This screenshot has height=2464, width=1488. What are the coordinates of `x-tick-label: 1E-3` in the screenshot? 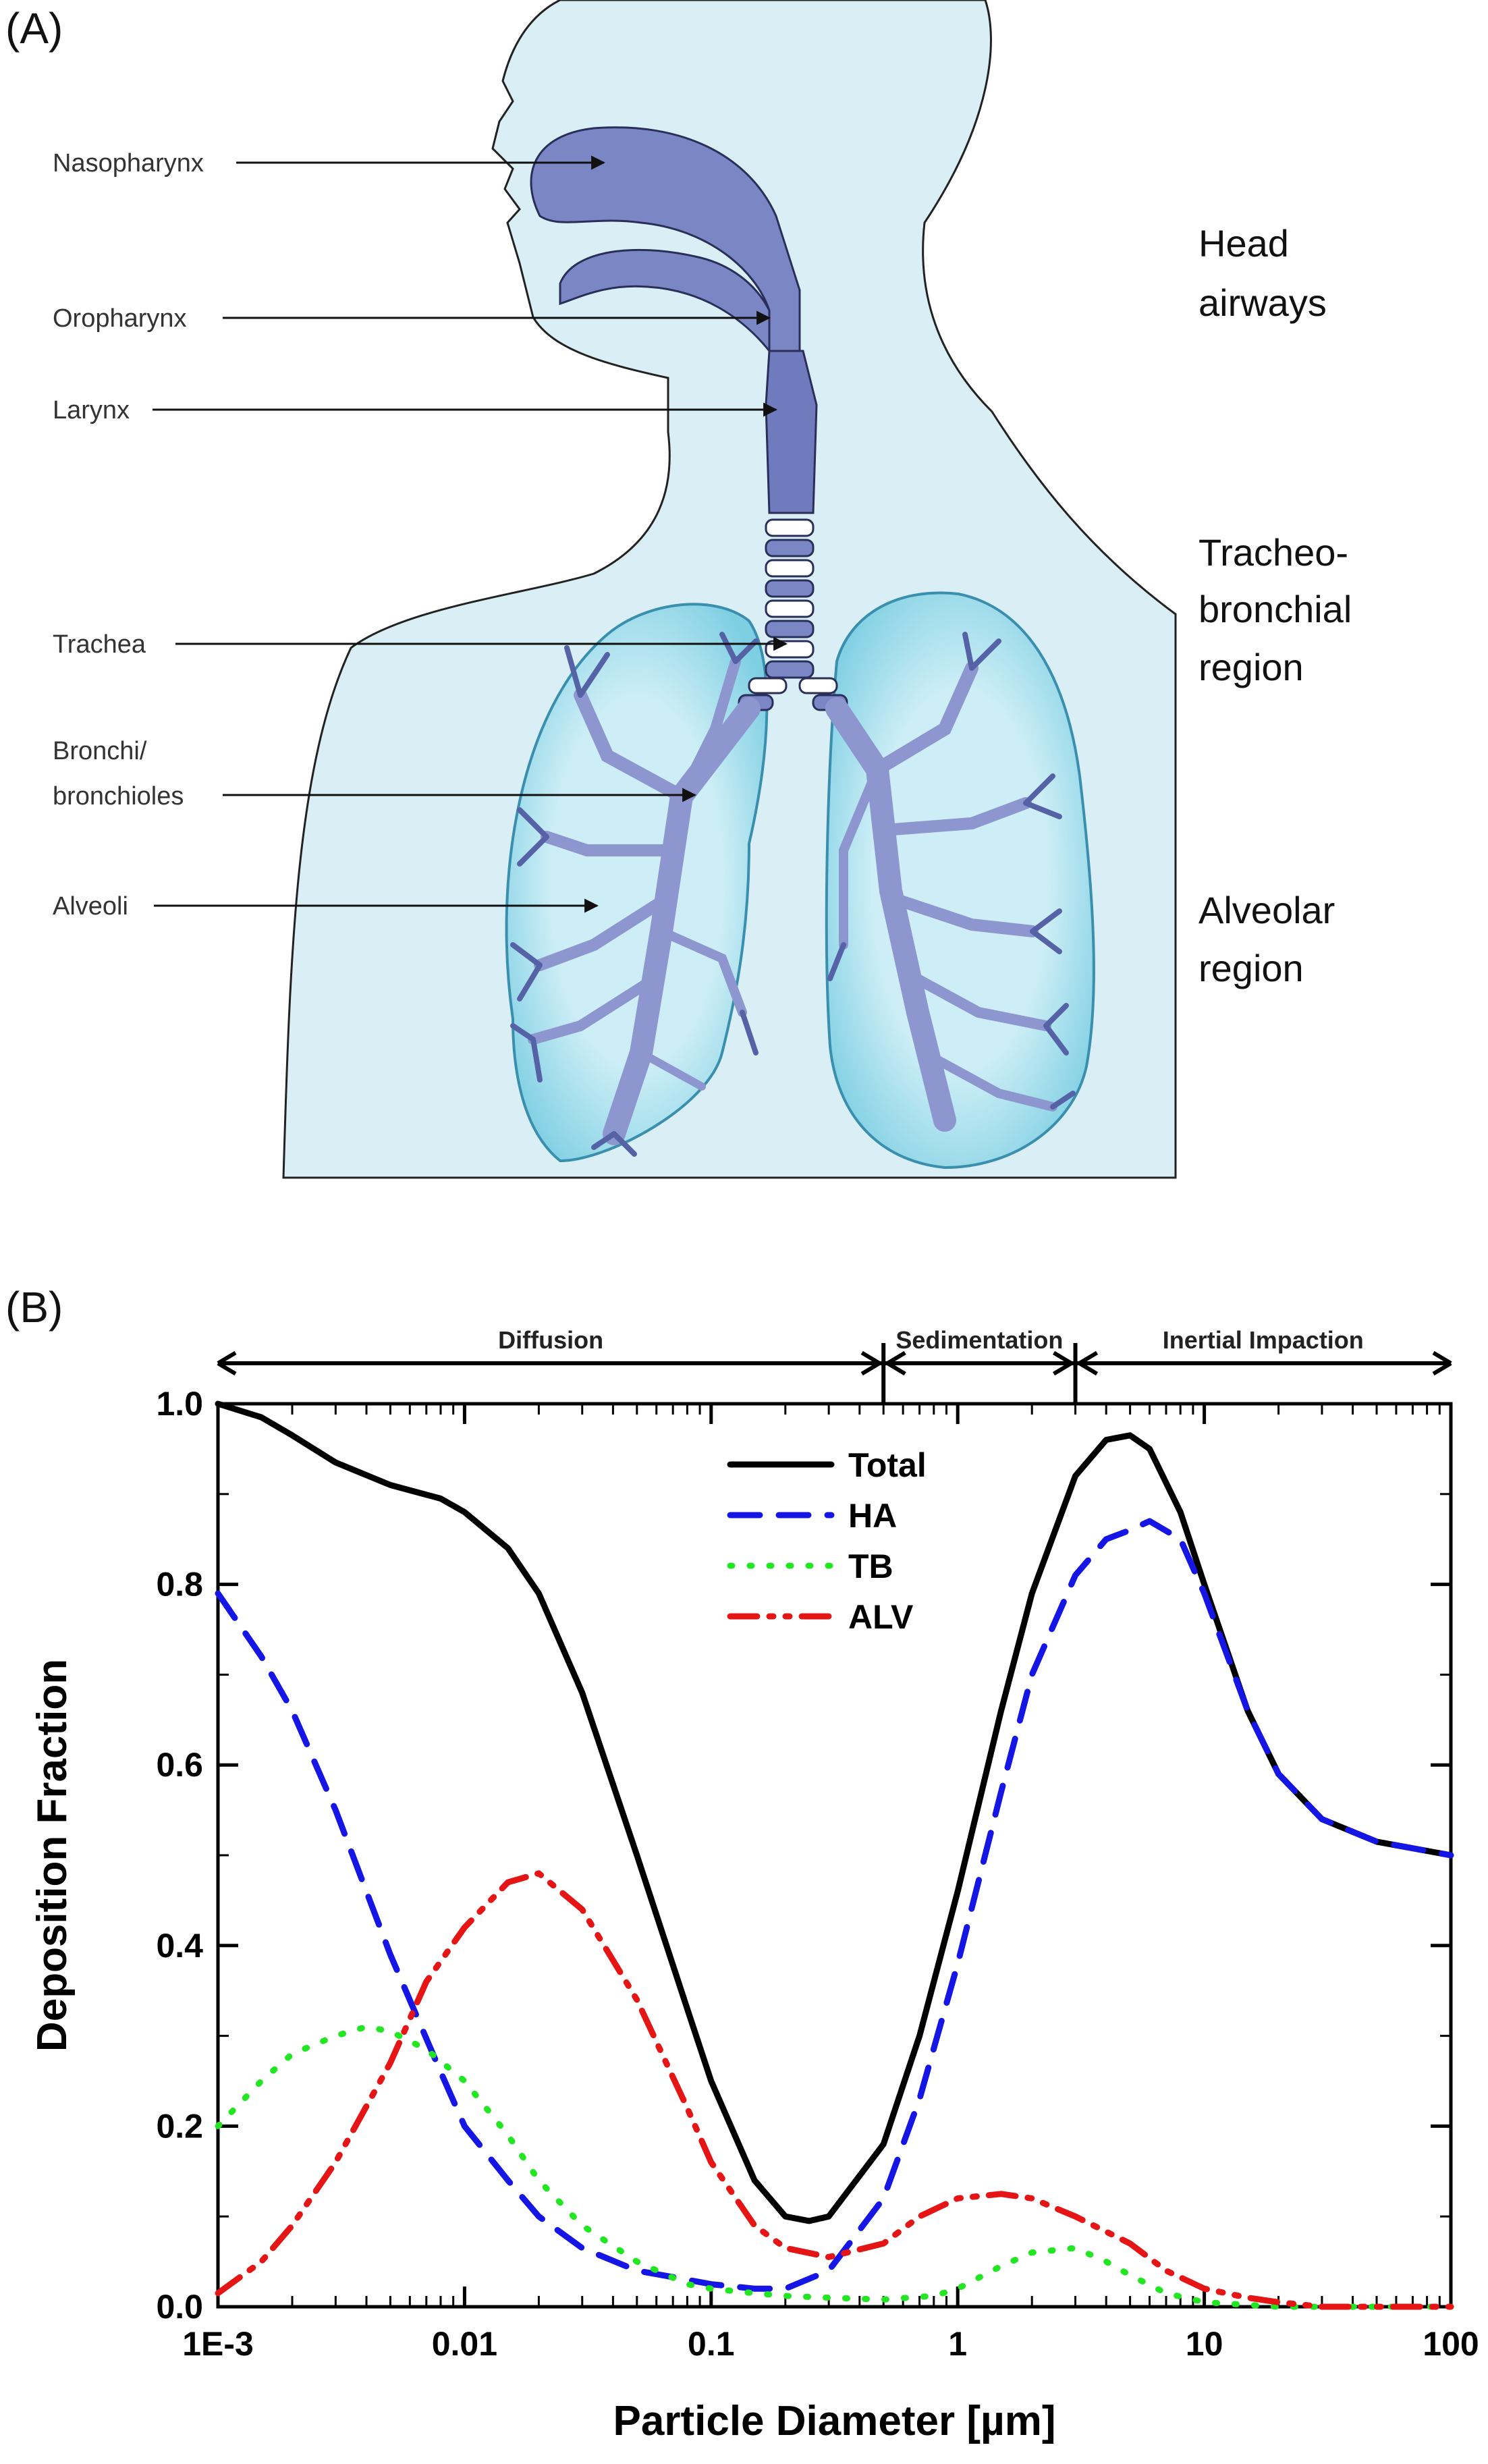 It's located at (218, 2344).